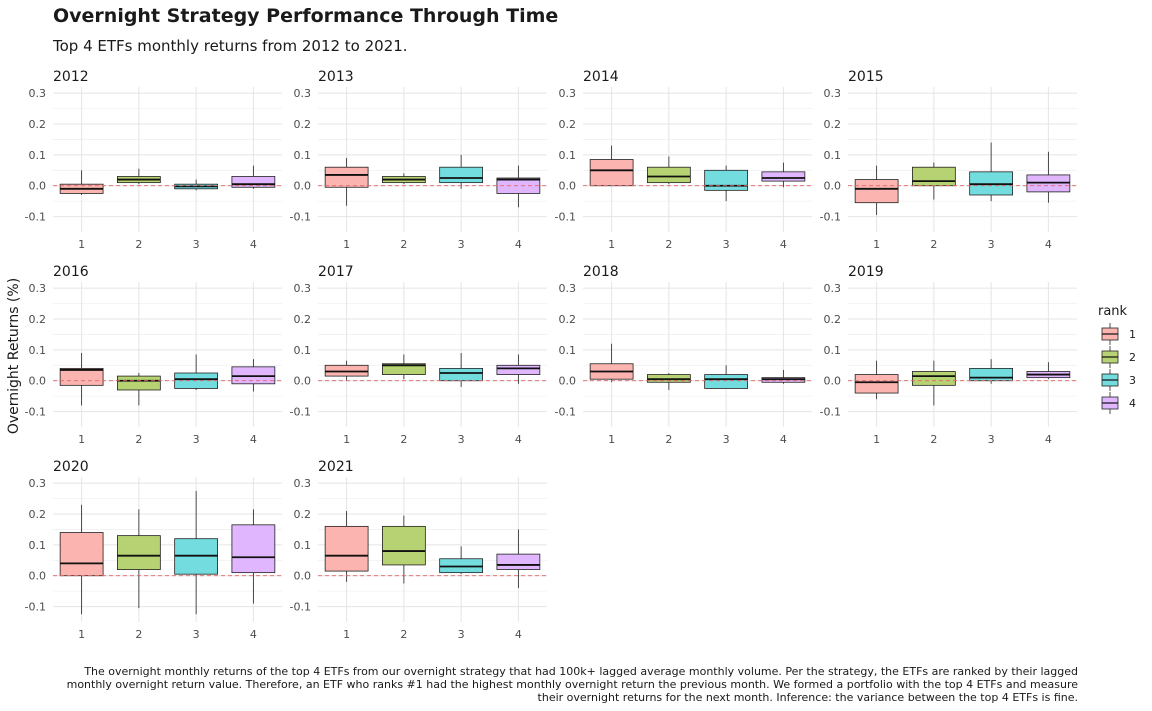 The image size is (1152, 711). I want to click on legend-label: 3, so click(1132, 380).